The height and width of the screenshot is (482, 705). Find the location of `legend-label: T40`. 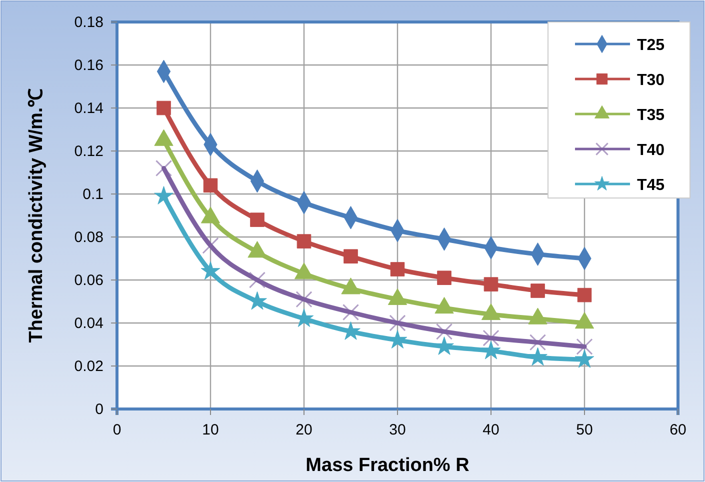

legend-label: T40 is located at coordinates (651, 150).